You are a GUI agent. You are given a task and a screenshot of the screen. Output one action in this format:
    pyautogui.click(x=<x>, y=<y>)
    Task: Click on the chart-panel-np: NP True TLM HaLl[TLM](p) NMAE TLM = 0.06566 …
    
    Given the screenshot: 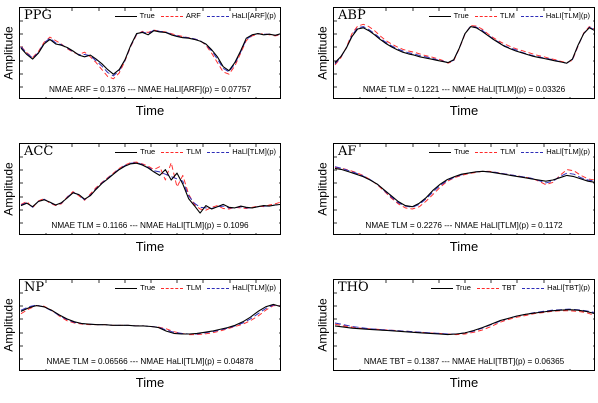 What is the action you would take?
    pyautogui.click(x=141, y=341)
    